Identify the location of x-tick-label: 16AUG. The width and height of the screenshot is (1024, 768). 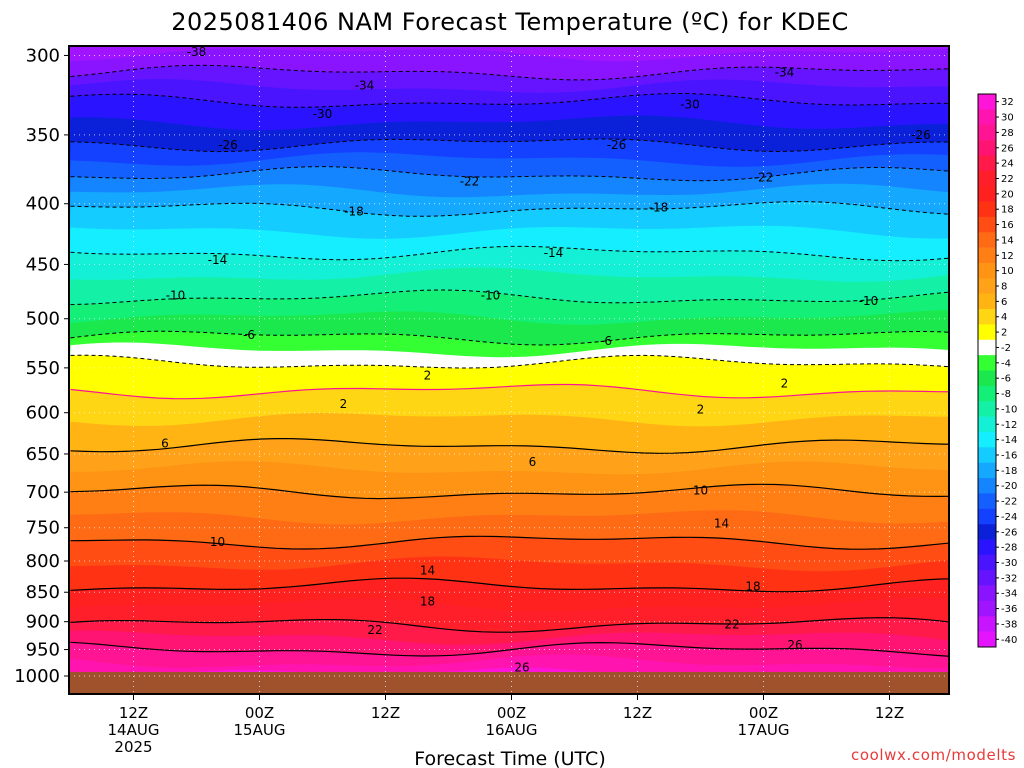
(512, 730).